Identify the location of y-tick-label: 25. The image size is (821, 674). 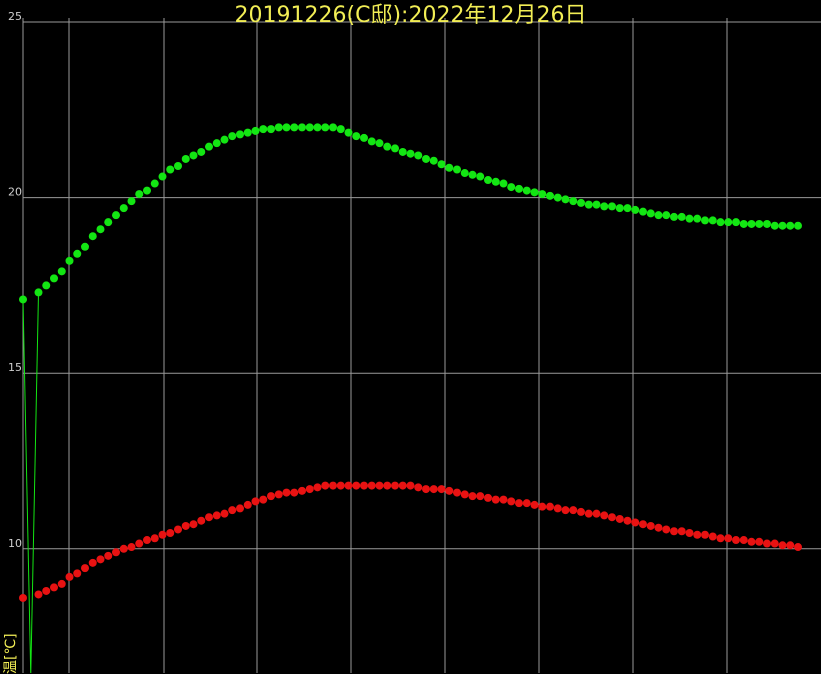
(15, 16).